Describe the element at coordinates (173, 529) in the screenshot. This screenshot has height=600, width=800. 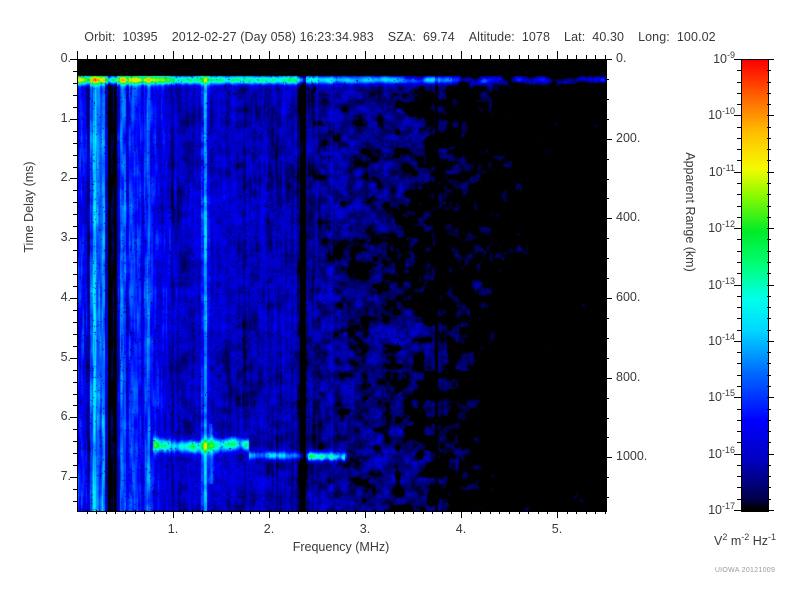
I see `x-tick-label: 1.` at that location.